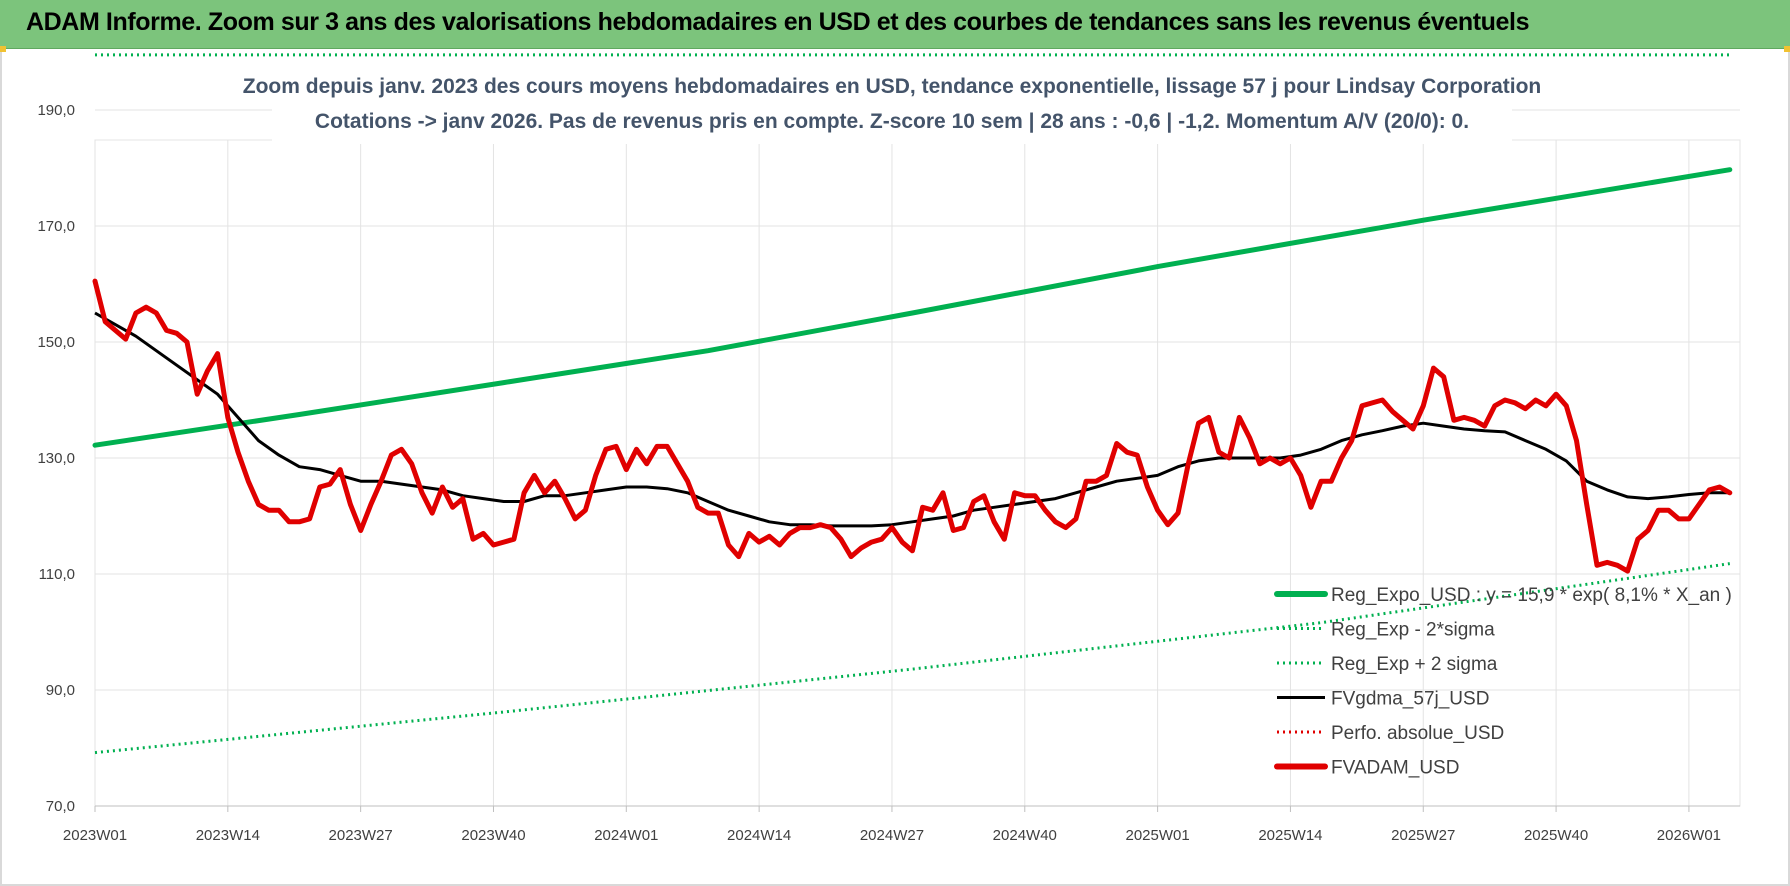  What do you see at coordinates (95, 835) in the screenshot?
I see `x-tick-label: 2023W01` at bounding box center [95, 835].